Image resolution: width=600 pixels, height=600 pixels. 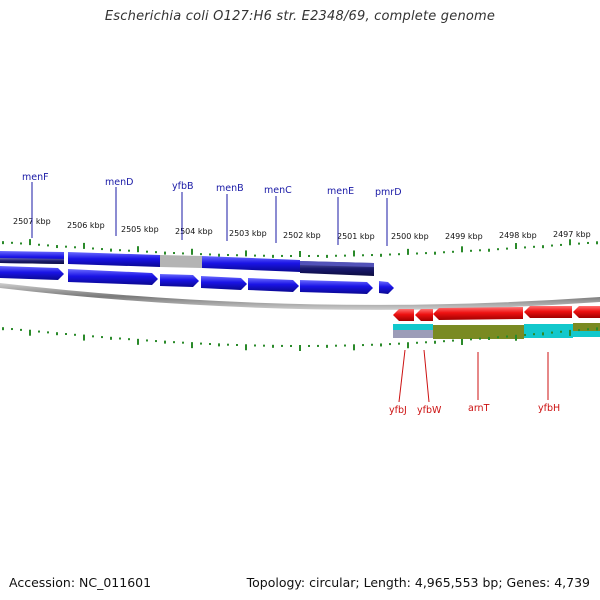 I want to click on band-cyan, so click(x=586, y=334).